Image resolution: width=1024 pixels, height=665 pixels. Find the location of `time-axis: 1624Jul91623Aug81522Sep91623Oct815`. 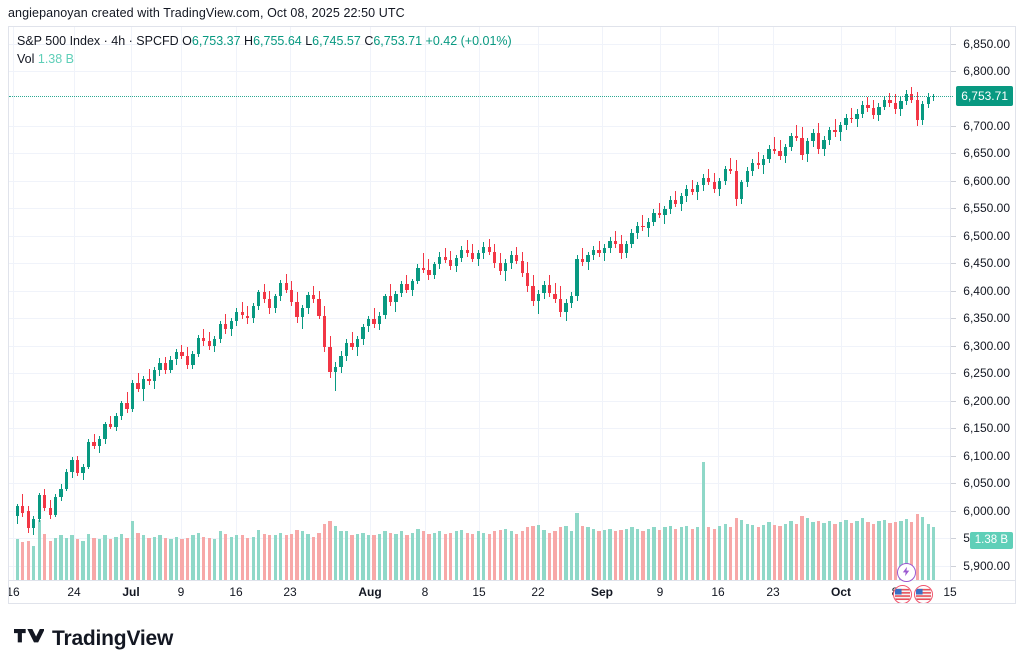

time-axis: 1624Jul91623Aug81522Sep91623Oct815 is located at coordinates (512, 591).